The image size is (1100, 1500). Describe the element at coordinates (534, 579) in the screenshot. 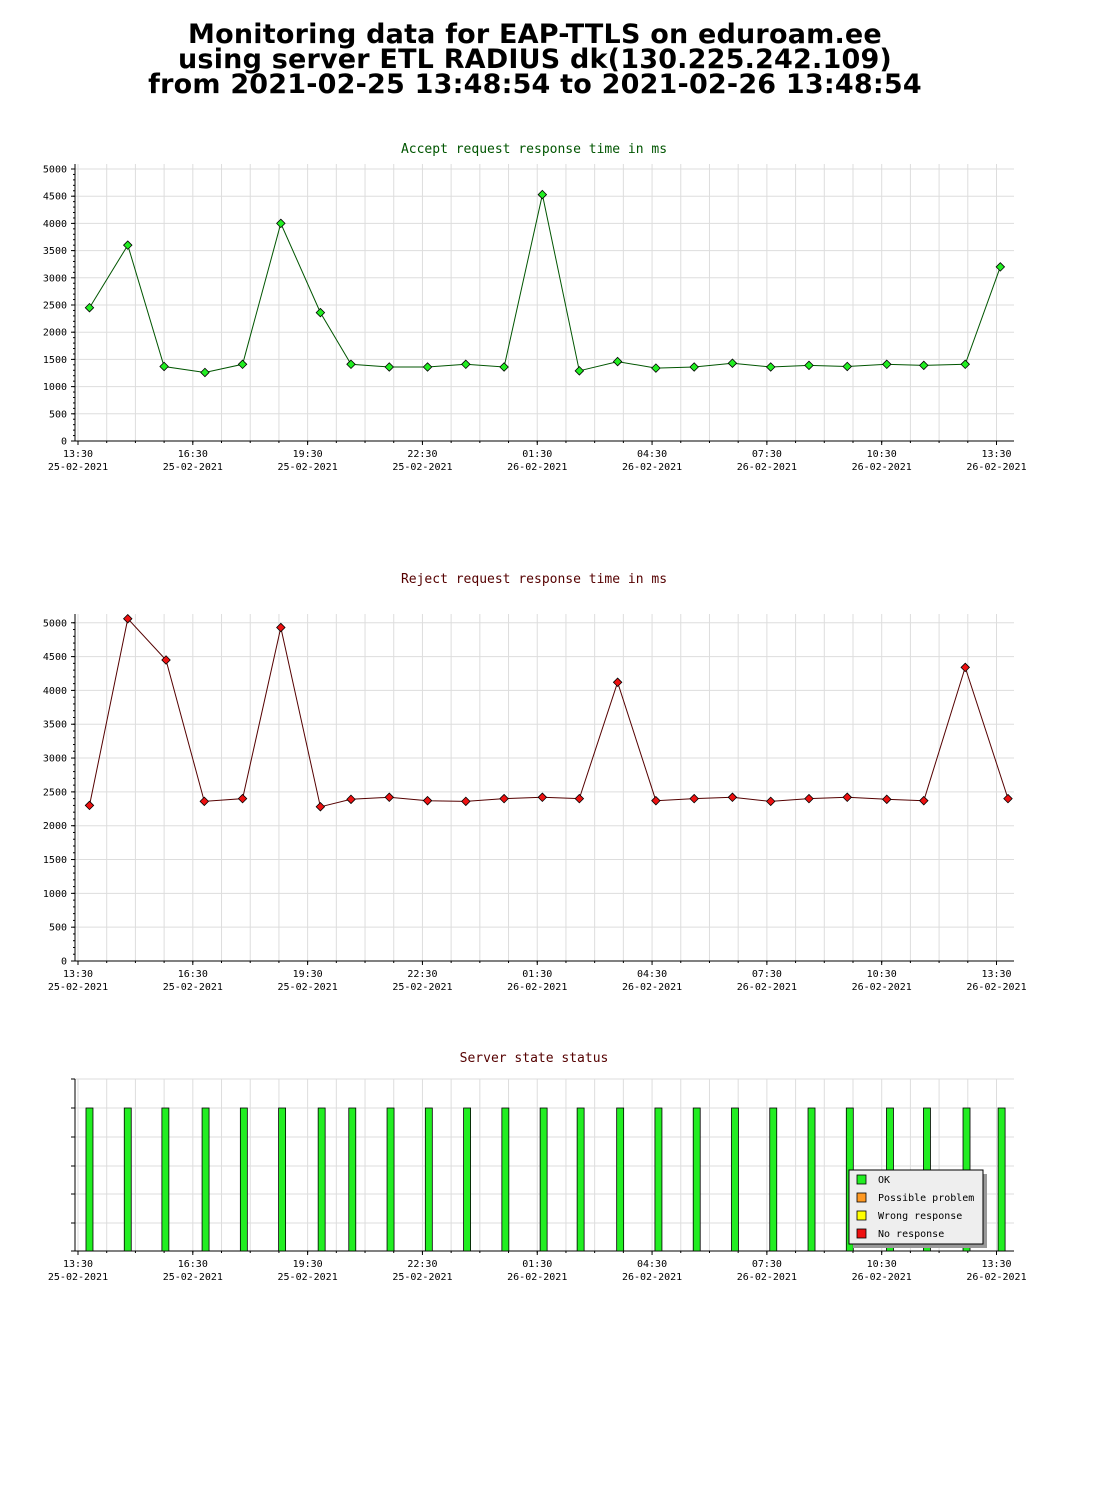

I see `chart-title: Reject request response time in ms` at that location.